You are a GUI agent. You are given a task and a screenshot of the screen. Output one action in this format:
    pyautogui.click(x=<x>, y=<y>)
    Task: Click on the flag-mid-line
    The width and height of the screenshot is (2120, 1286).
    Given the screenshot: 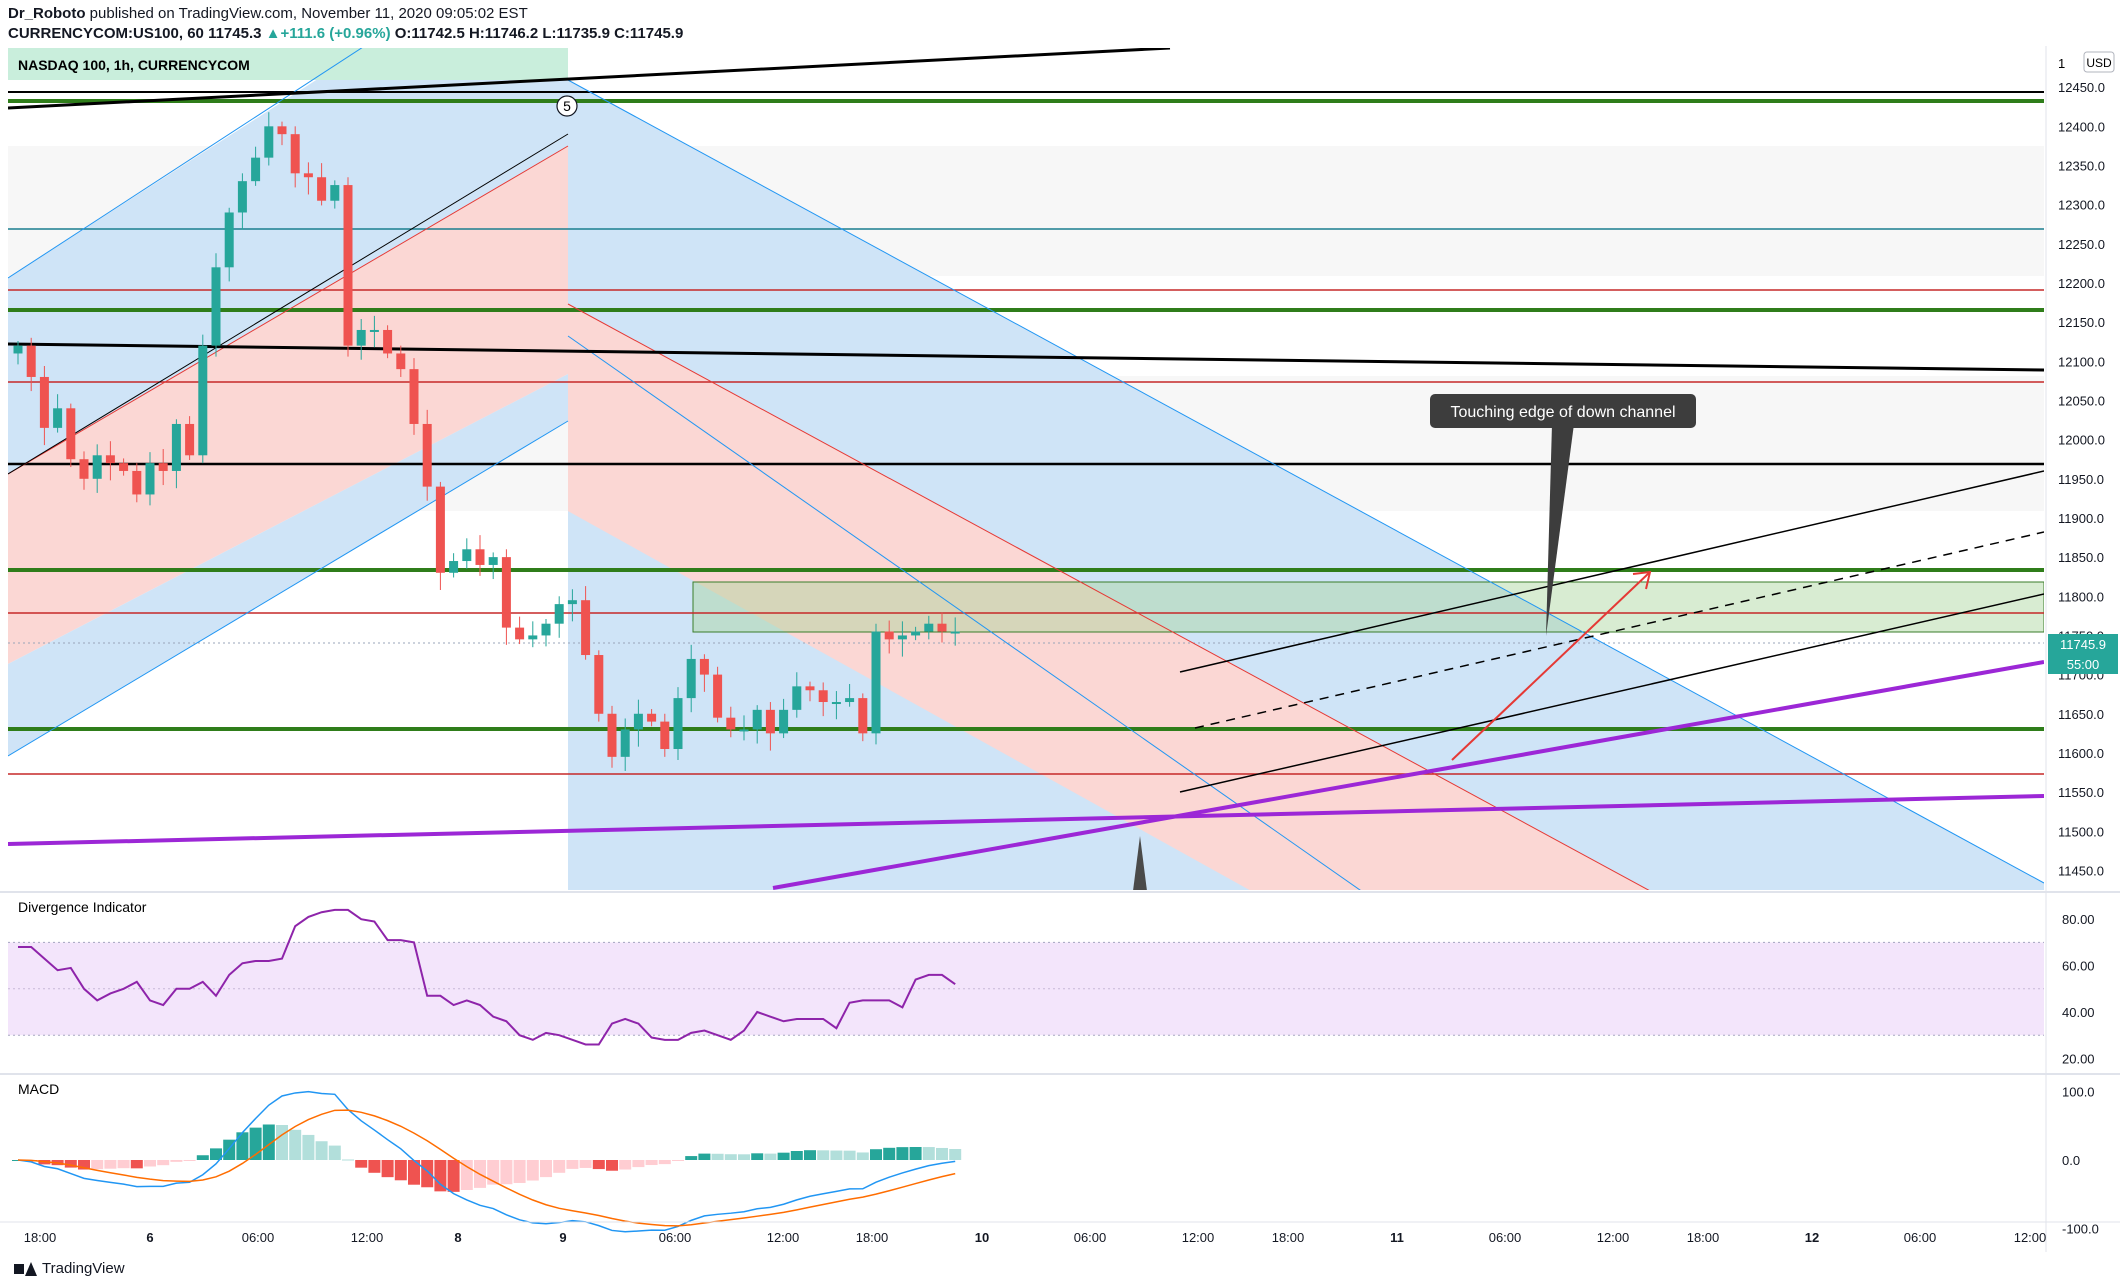 What is the action you would take?
    pyautogui.click(x=1619, y=630)
    